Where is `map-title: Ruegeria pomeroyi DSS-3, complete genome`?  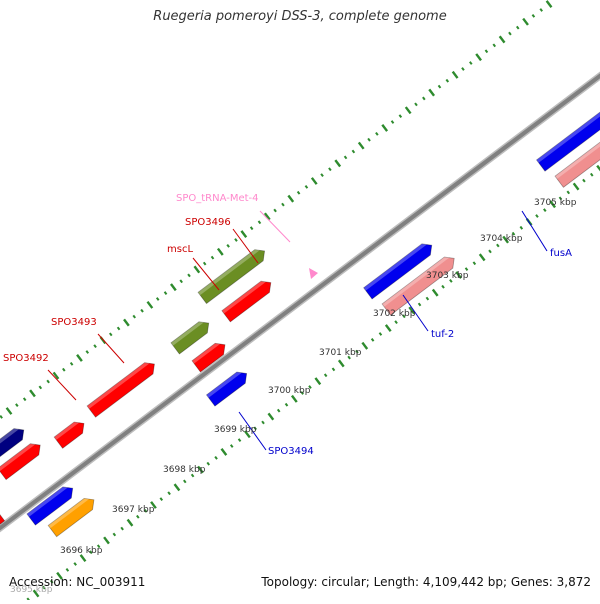 map-title: Ruegeria pomeroyi DSS-3, complete genome is located at coordinates (300, 16).